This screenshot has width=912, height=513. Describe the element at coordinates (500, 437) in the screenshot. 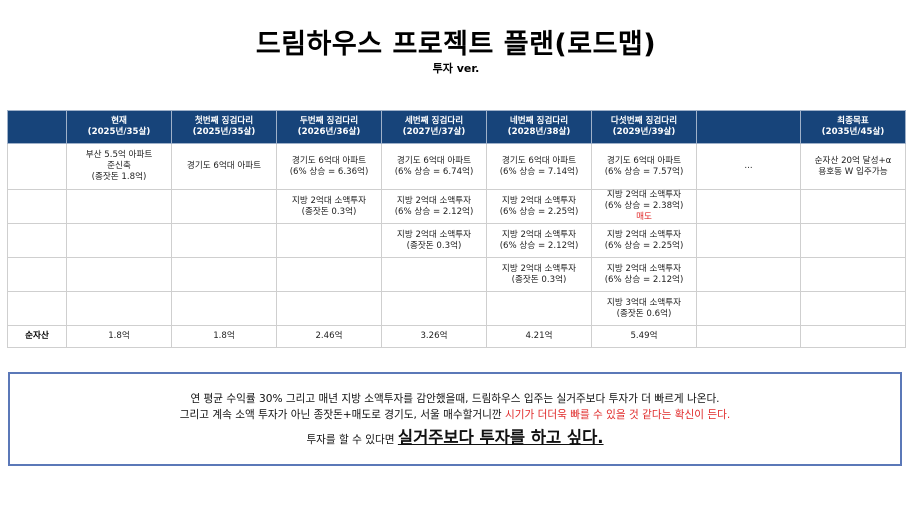

I see `note-line-3-emphasis: 실거주보다 투자를 하고 싶다.` at that location.